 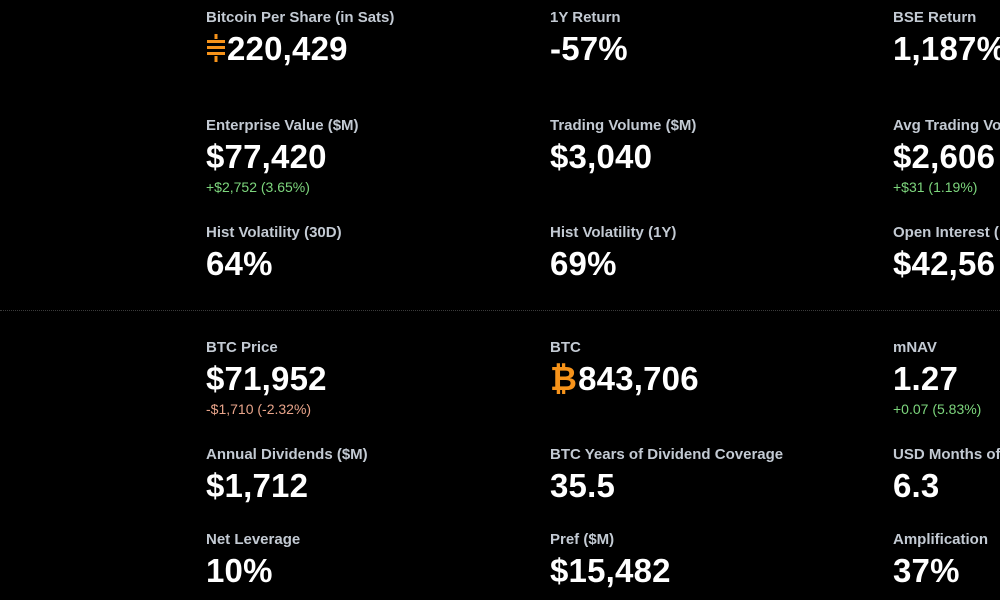 What do you see at coordinates (287, 454) in the screenshot?
I see `metric-label: Annual Dividends ($M)` at bounding box center [287, 454].